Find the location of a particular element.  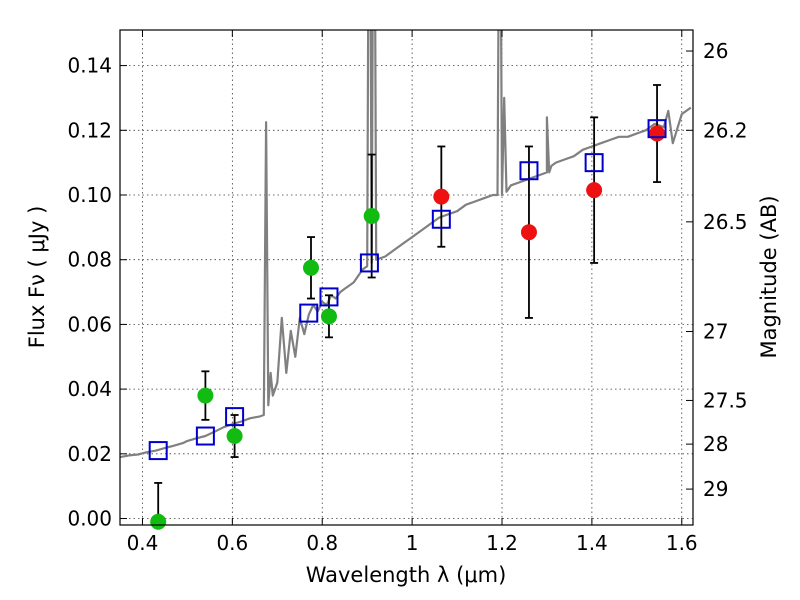

y2-axis-label: Magnitude (AB) is located at coordinates (769, 276).